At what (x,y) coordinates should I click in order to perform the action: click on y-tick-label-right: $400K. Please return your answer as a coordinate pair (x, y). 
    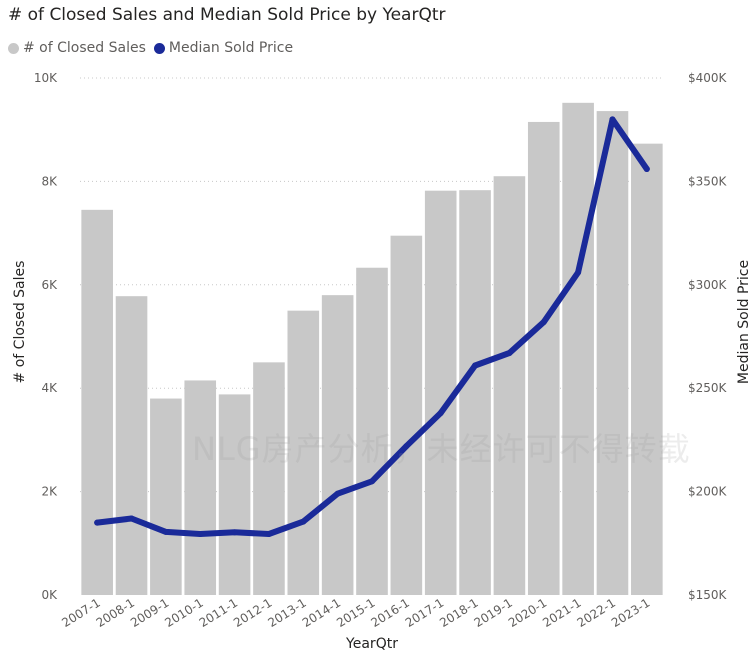
    Looking at the image, I should click on (708, 78).